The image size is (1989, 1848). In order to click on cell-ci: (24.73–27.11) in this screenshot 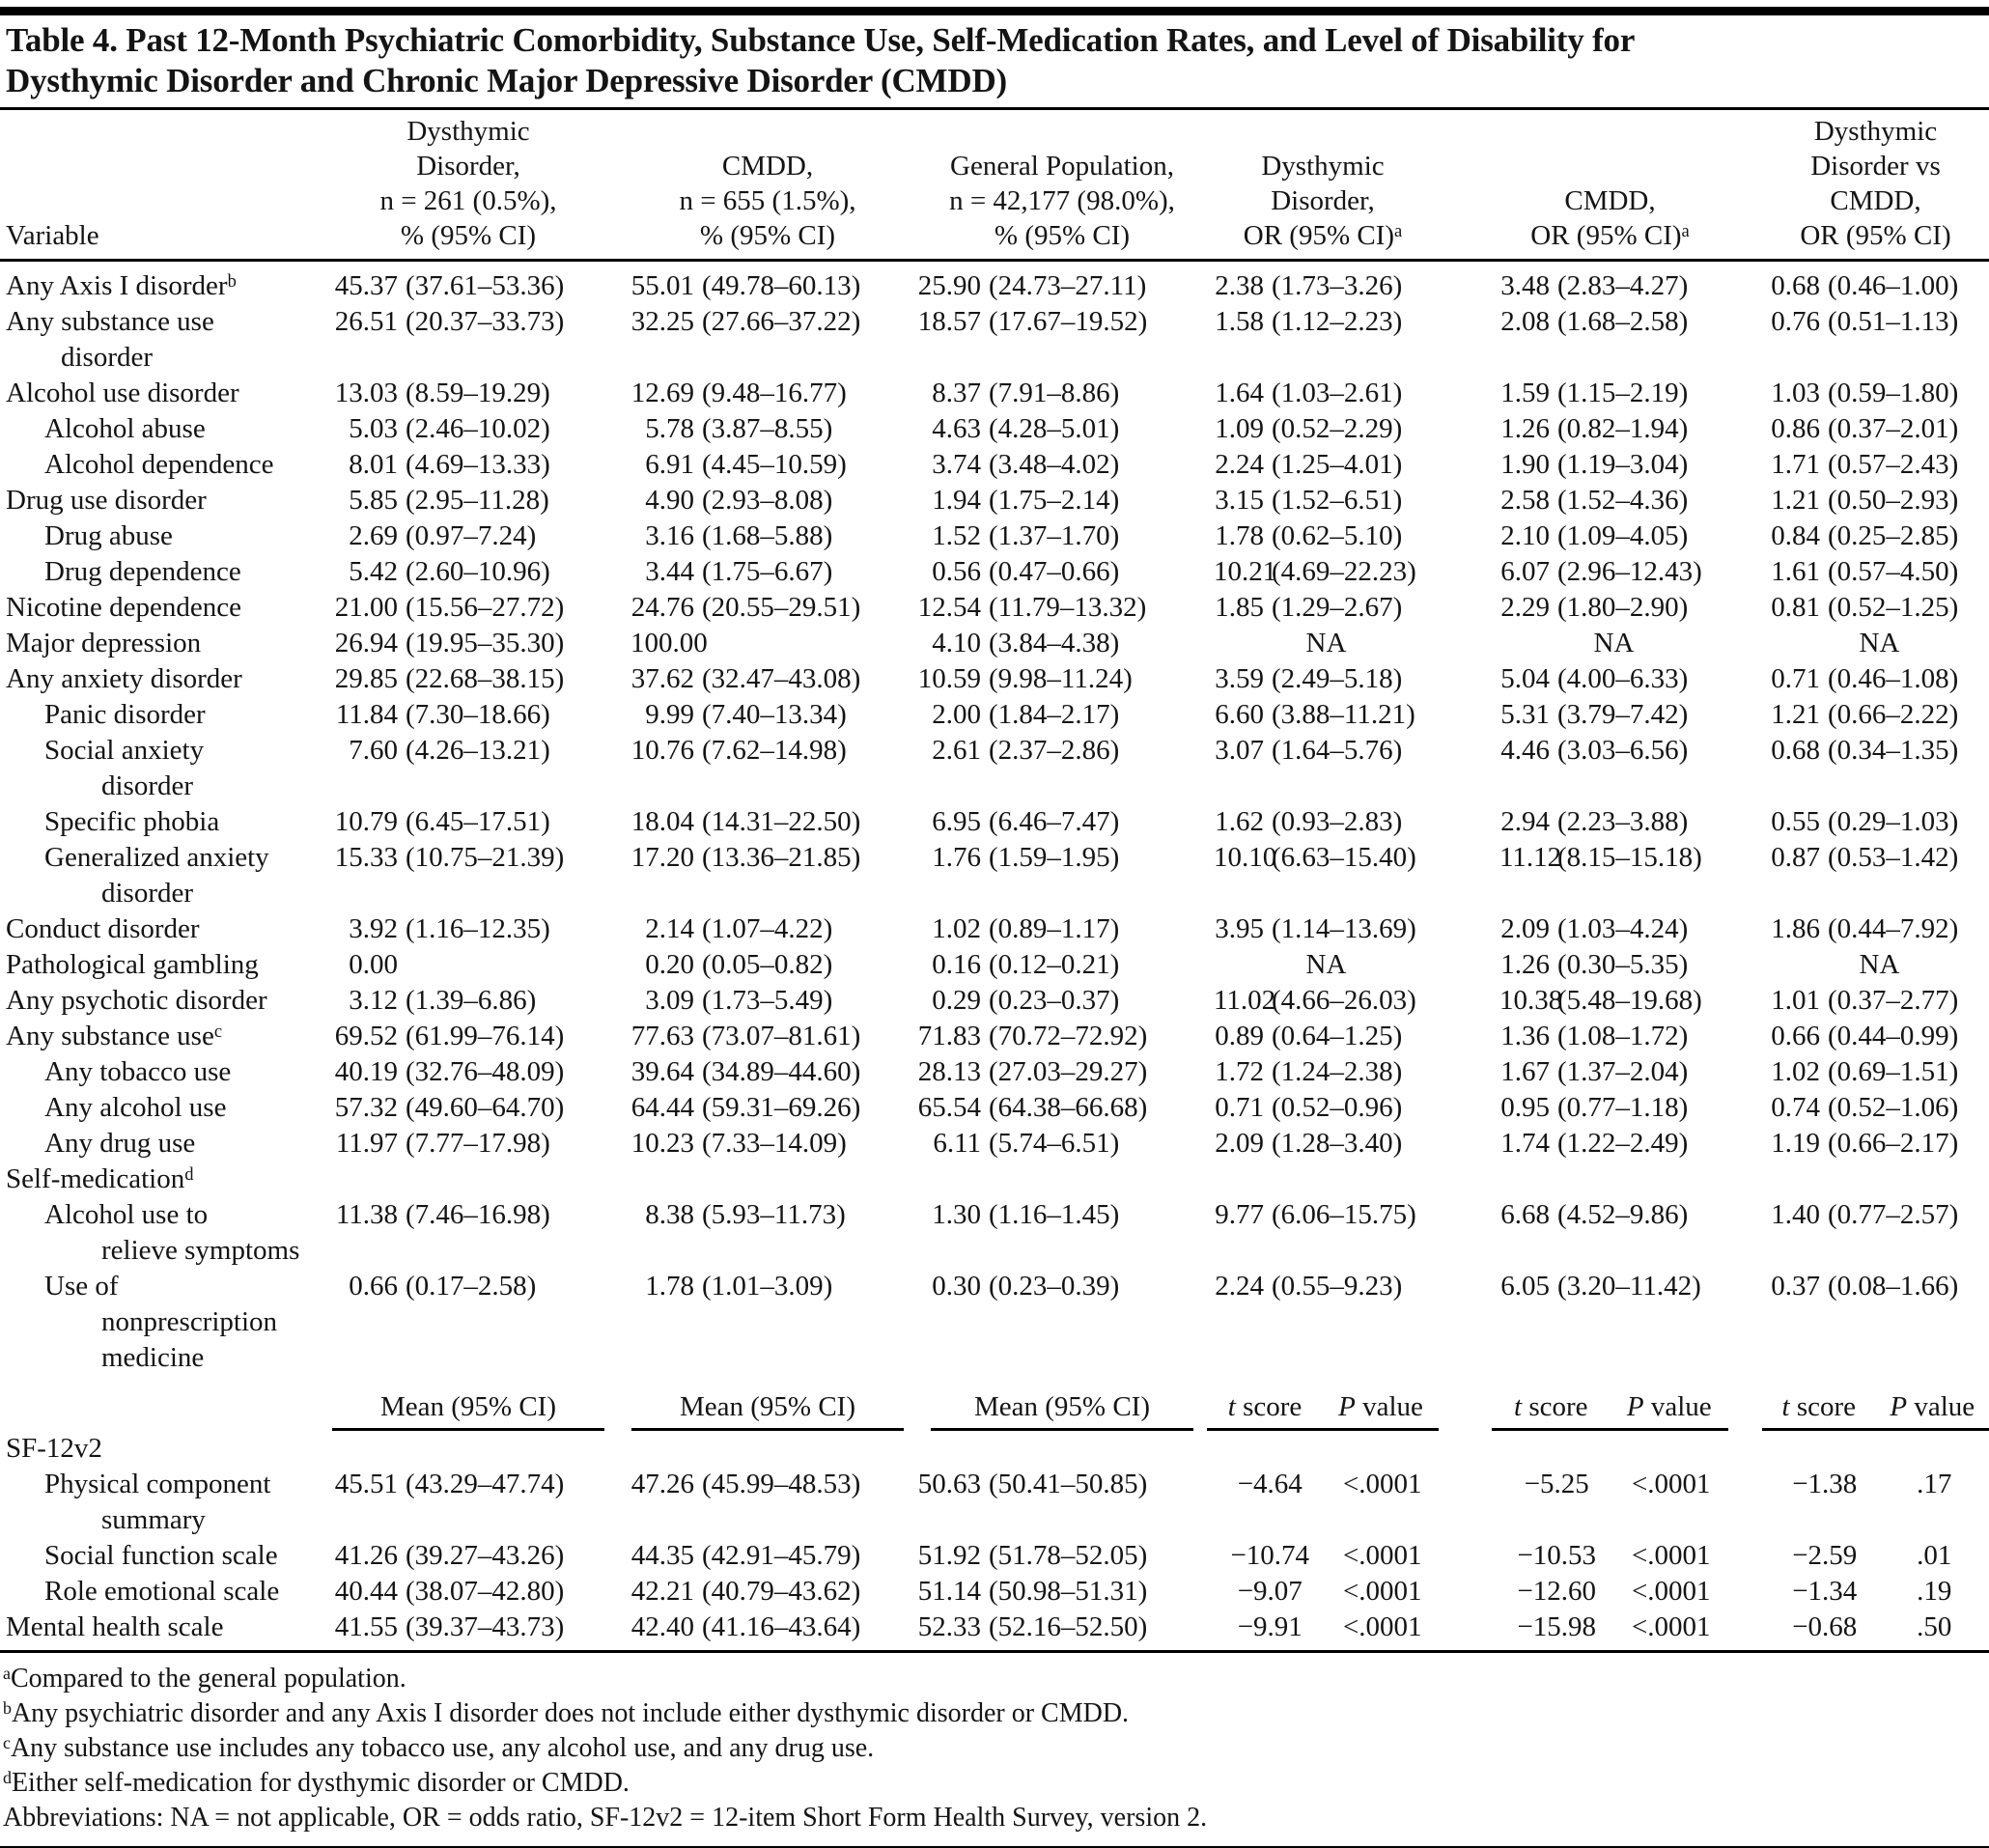, I will do `click(1068, 286)`.